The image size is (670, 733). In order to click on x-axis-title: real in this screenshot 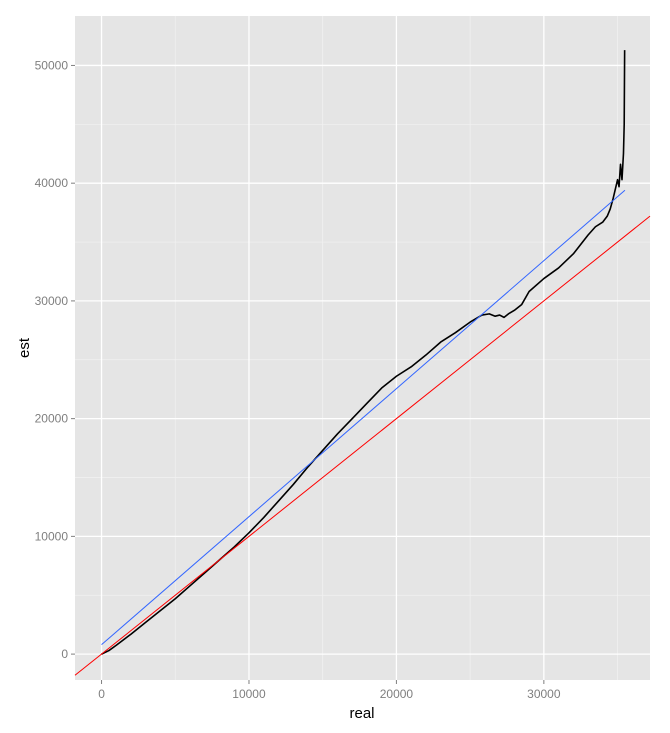, I will do `click(361, 713)`.